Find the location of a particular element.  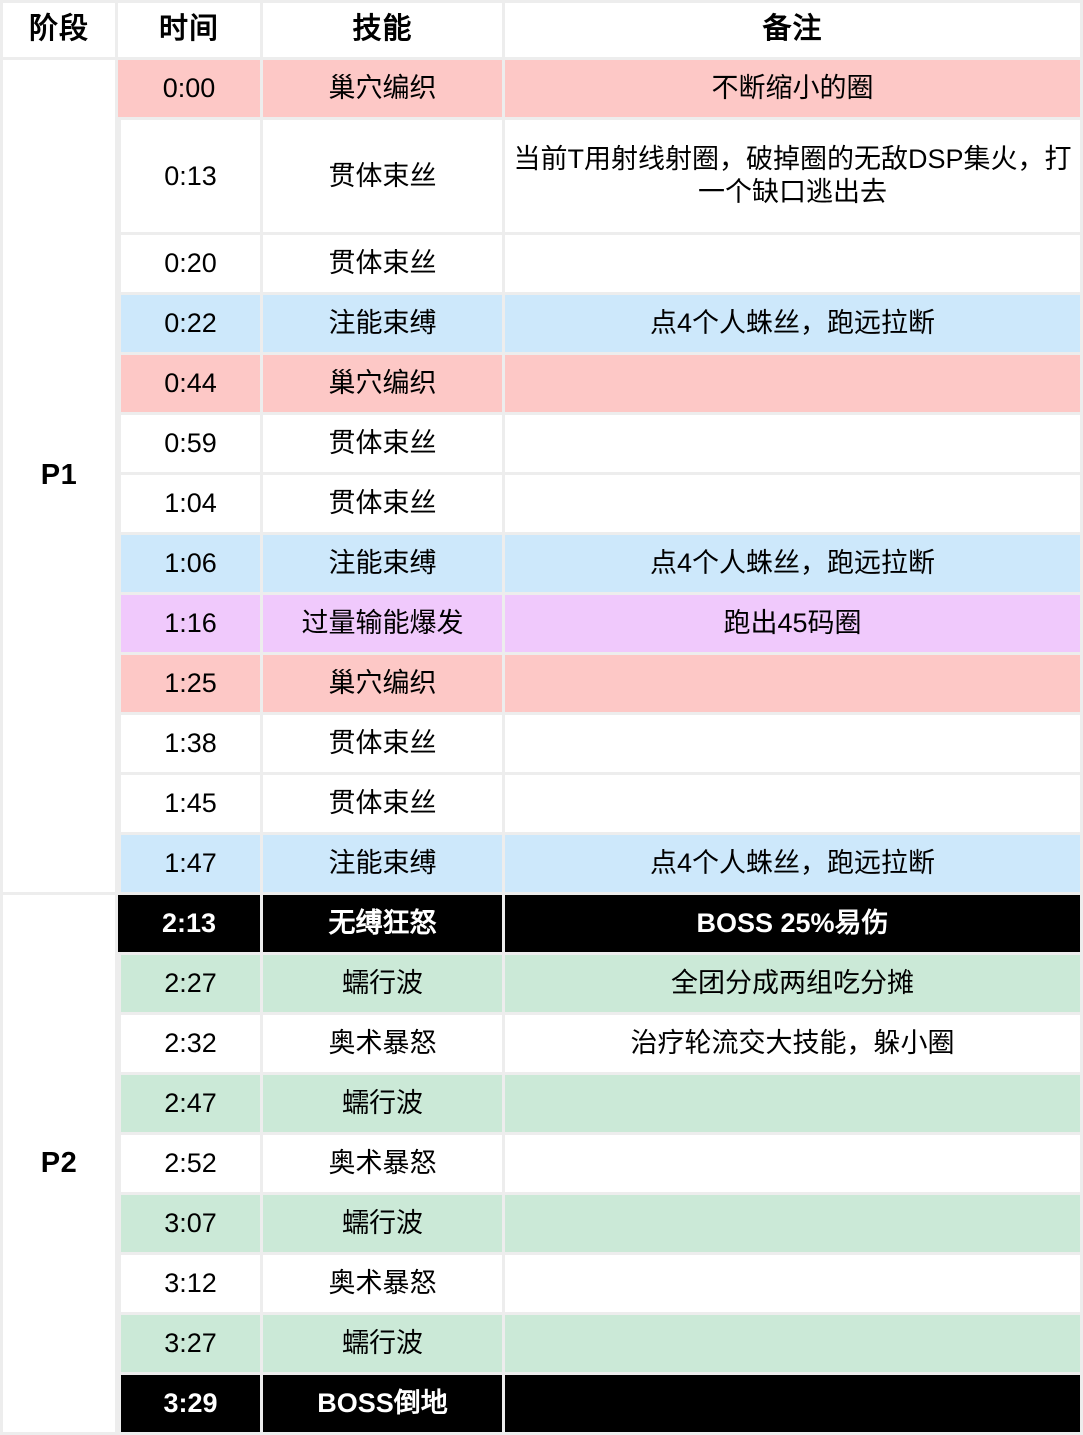

time-cell: 2:52 is located at coordinates (190, 1165).